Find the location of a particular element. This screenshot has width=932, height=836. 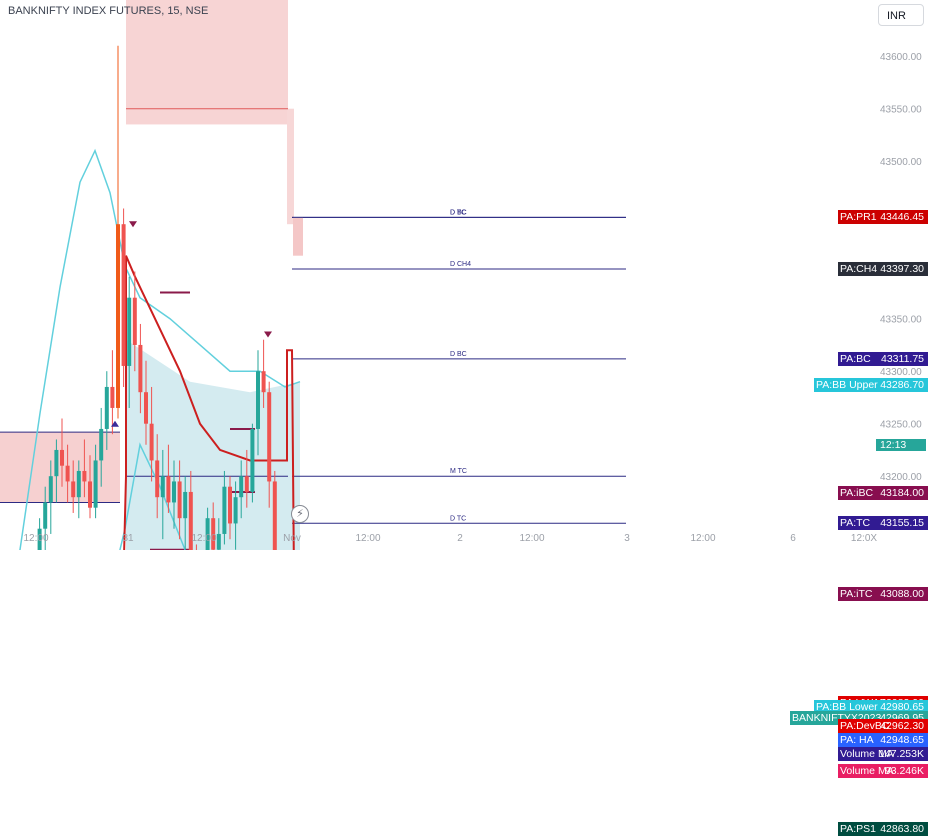

price-label: PA: HA 42948.65 is located at coordinates (883, 740).